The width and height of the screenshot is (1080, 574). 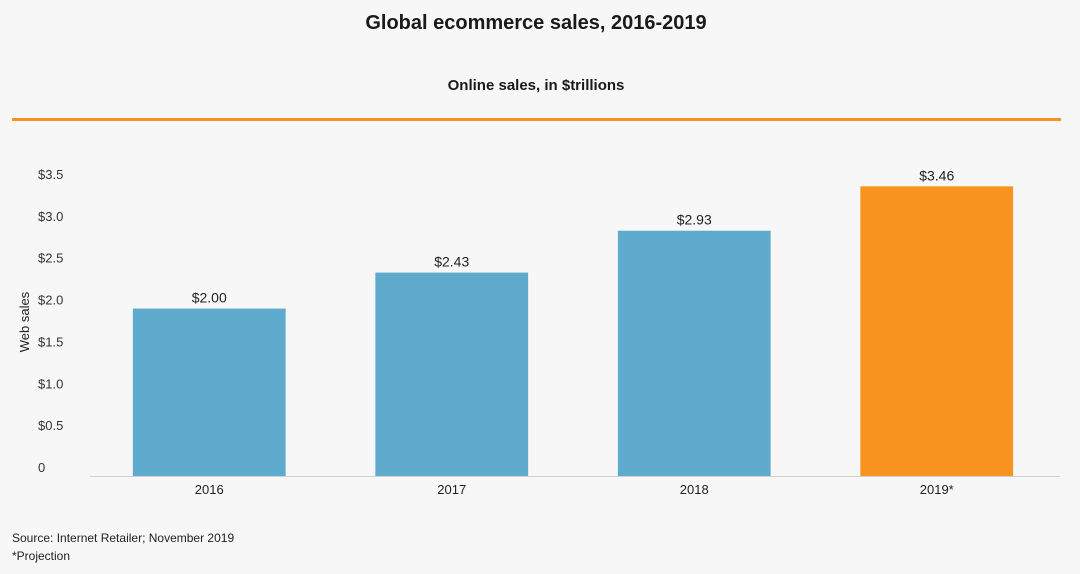 What do you see at coordinates (536, 119) in the screenshot?
I see `title-divider` at bounding box center [536, 119].